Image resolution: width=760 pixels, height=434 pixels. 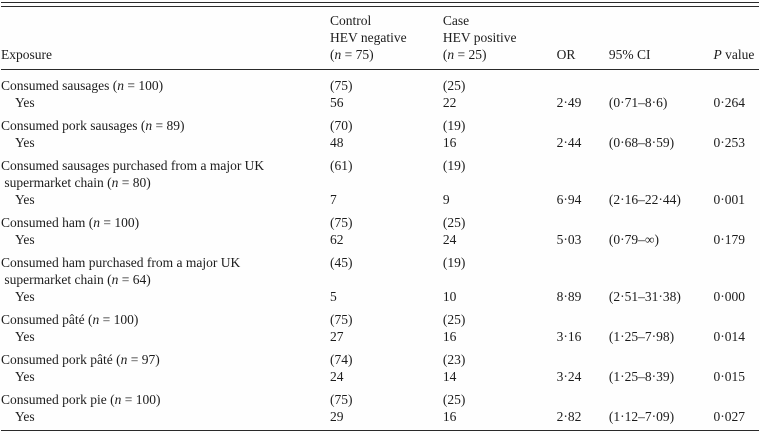 I want to click on p-value: 0·015, so click(x=729, y=376).